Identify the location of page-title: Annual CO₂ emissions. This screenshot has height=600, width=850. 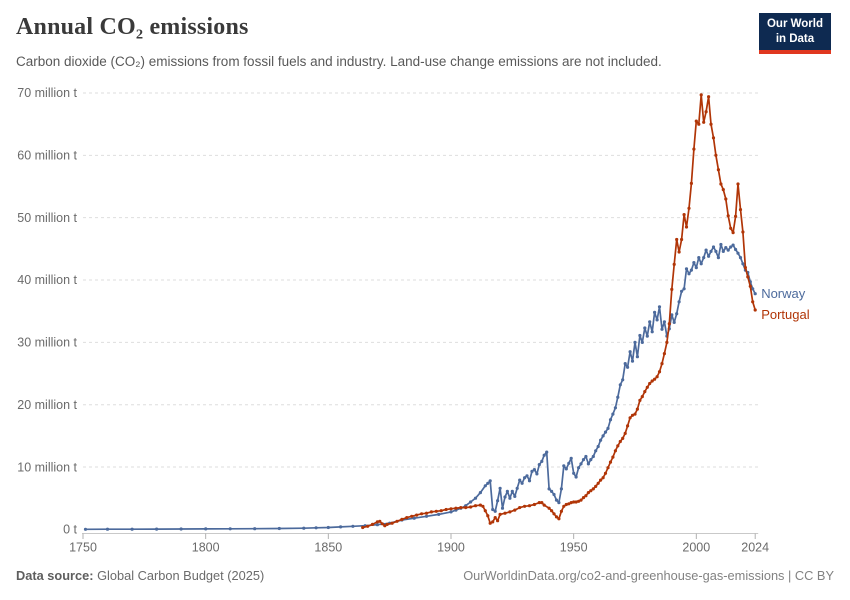
(132, 27).